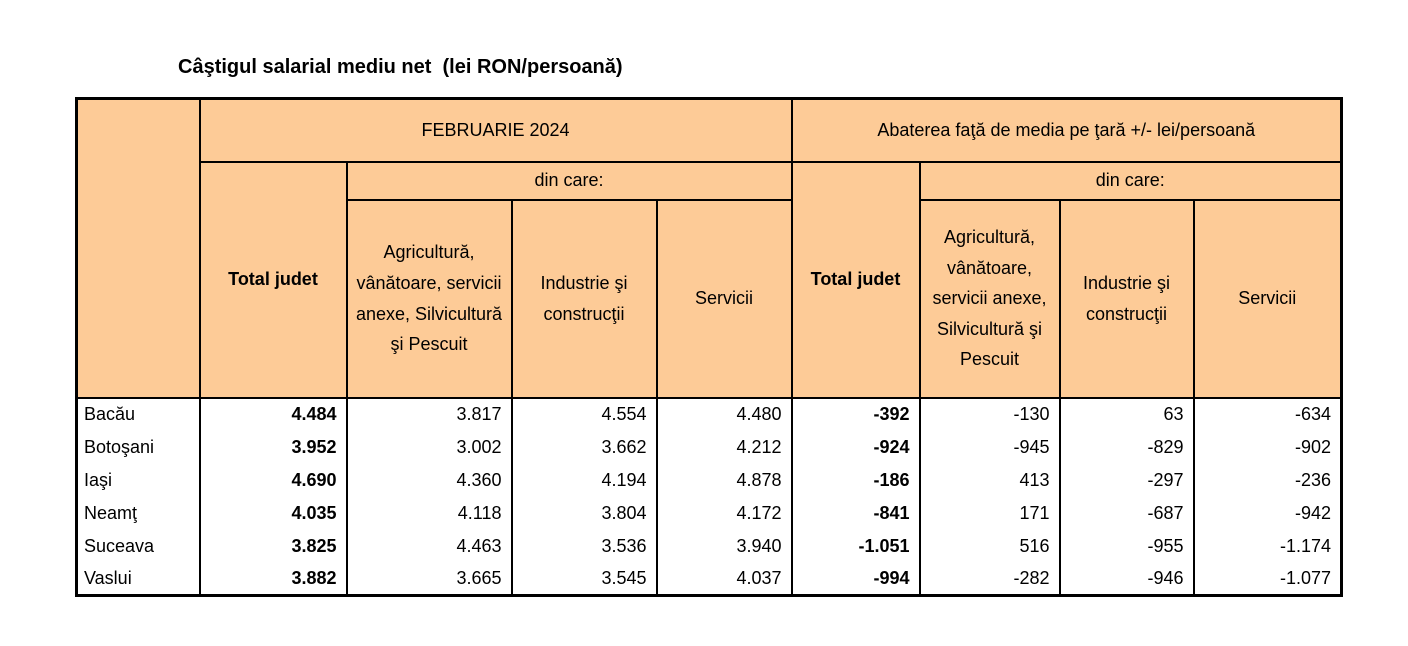 The height and width of the screenshot is (646, 1408). I want to click on value-cell-industry-february: 3.536, so click(584, 546).